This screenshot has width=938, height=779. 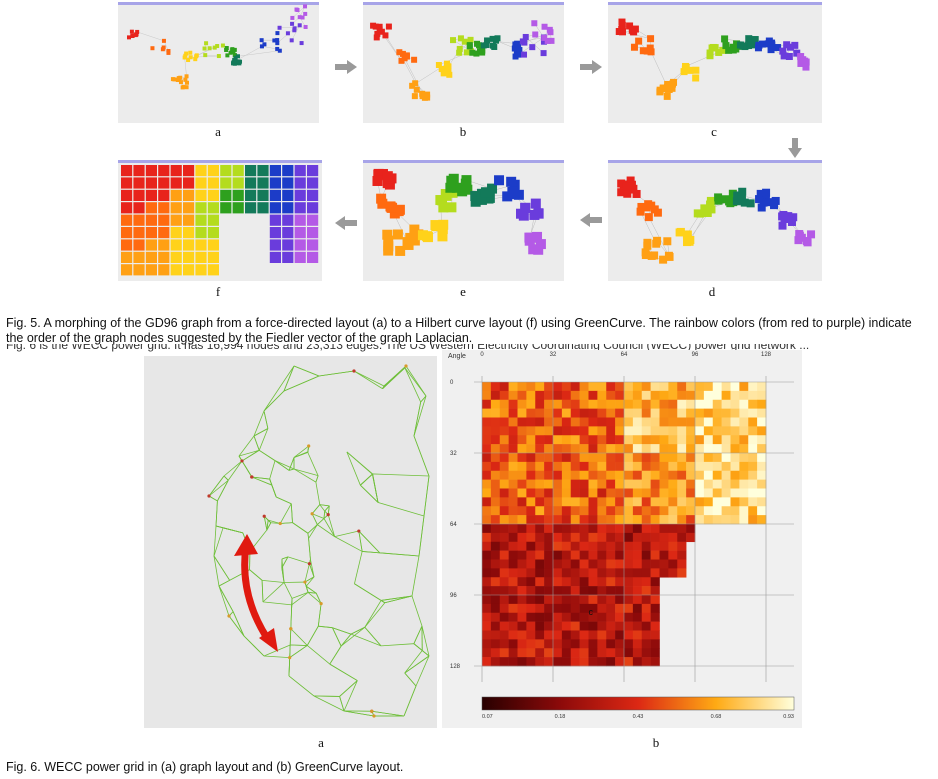 What do you see at coordinates (312, 514) in the screenshot?
I see `power-node` at bounding box center [312, 514].